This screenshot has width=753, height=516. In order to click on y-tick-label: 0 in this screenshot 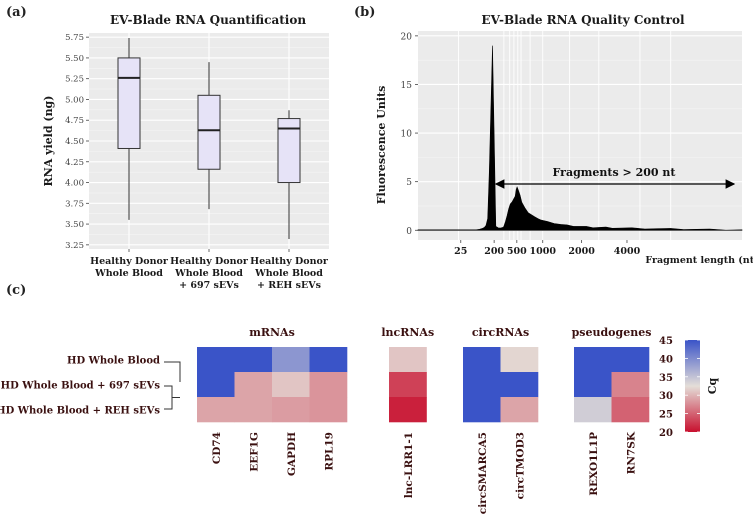, I will do `click(409, 232)`.